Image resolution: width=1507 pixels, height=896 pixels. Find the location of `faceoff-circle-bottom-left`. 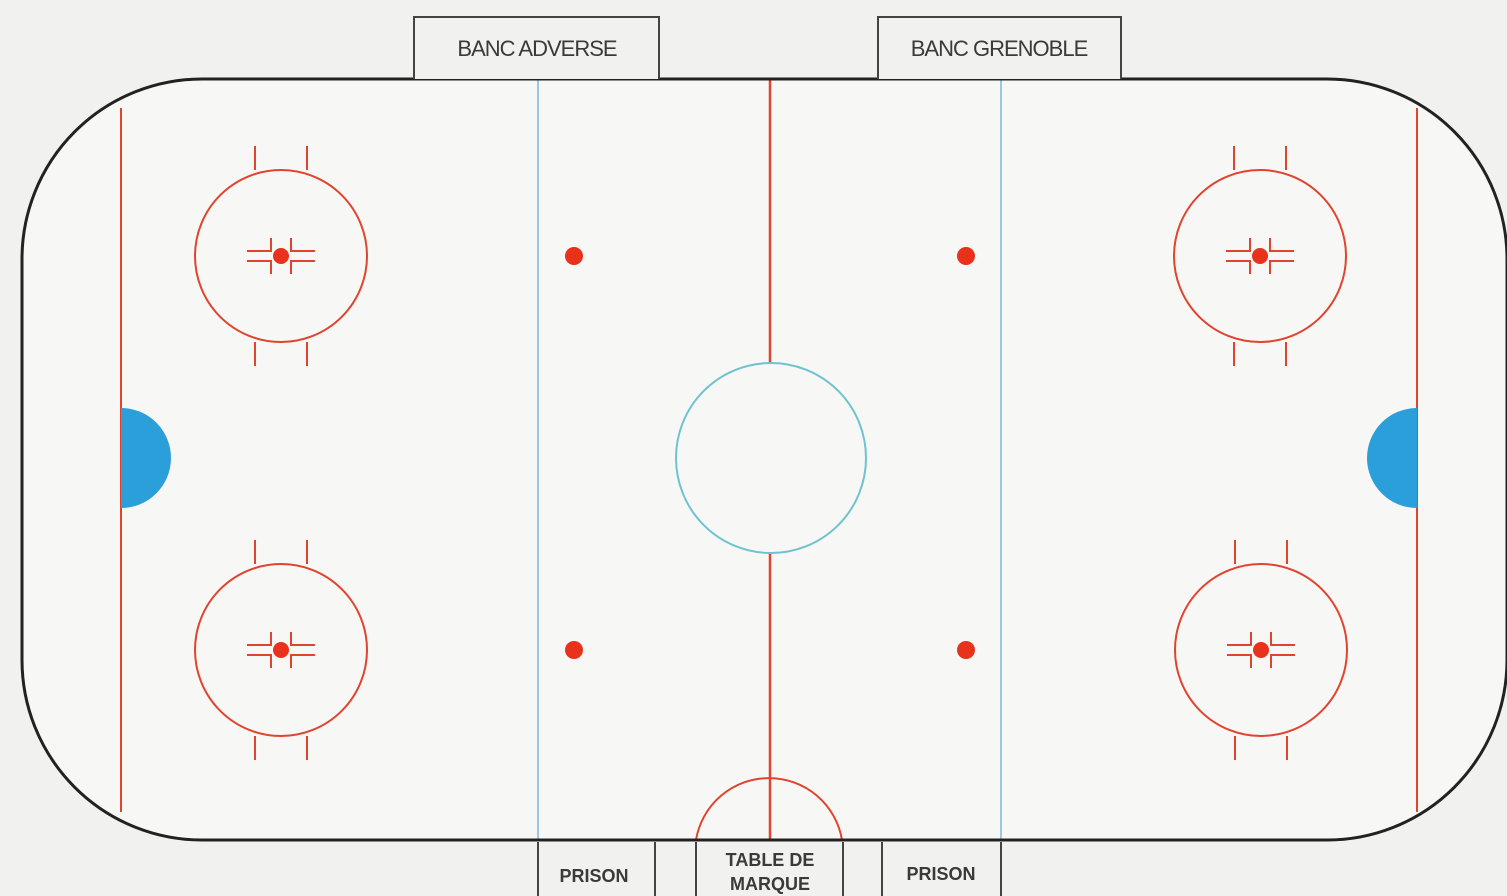

faceoff-circle-bottom-left is located at coordinates (281, 650).